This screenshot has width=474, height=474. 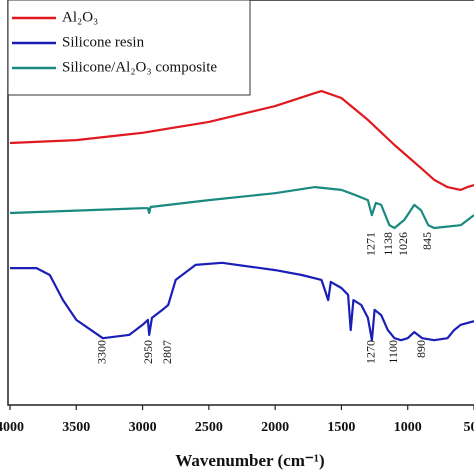 I want to click on x-tick-label: 3500, so click(x=76, y=427).